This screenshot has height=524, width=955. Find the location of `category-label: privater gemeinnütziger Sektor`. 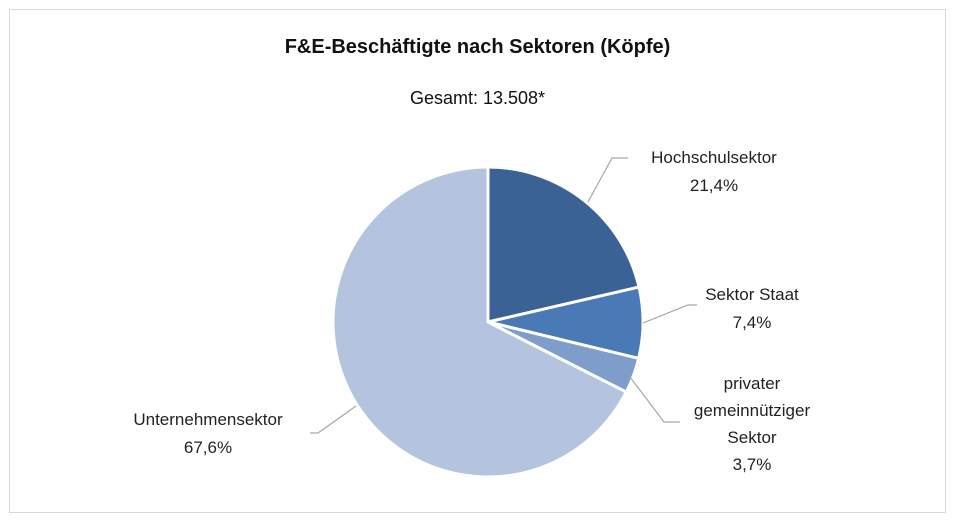

category-label: privater gemeinnütziger Sektor is located at coordinates (752, 410).